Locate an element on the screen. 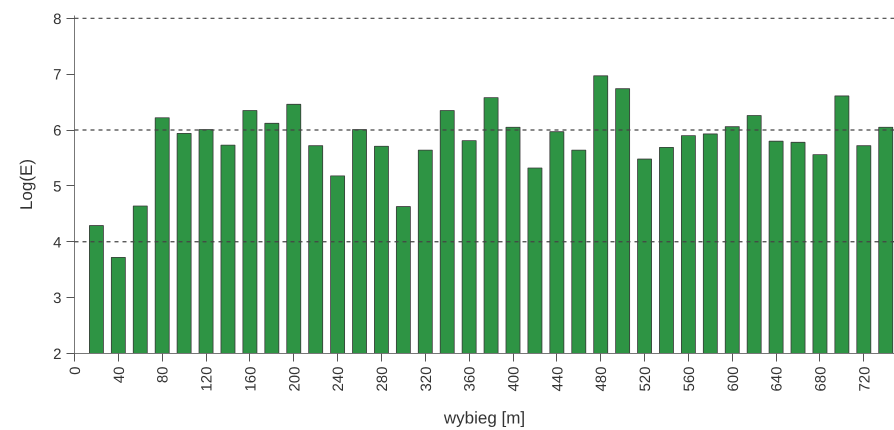 This screenshot has width=894, height=430. y-tick-label: 3 is located at coordinates (57, 299).